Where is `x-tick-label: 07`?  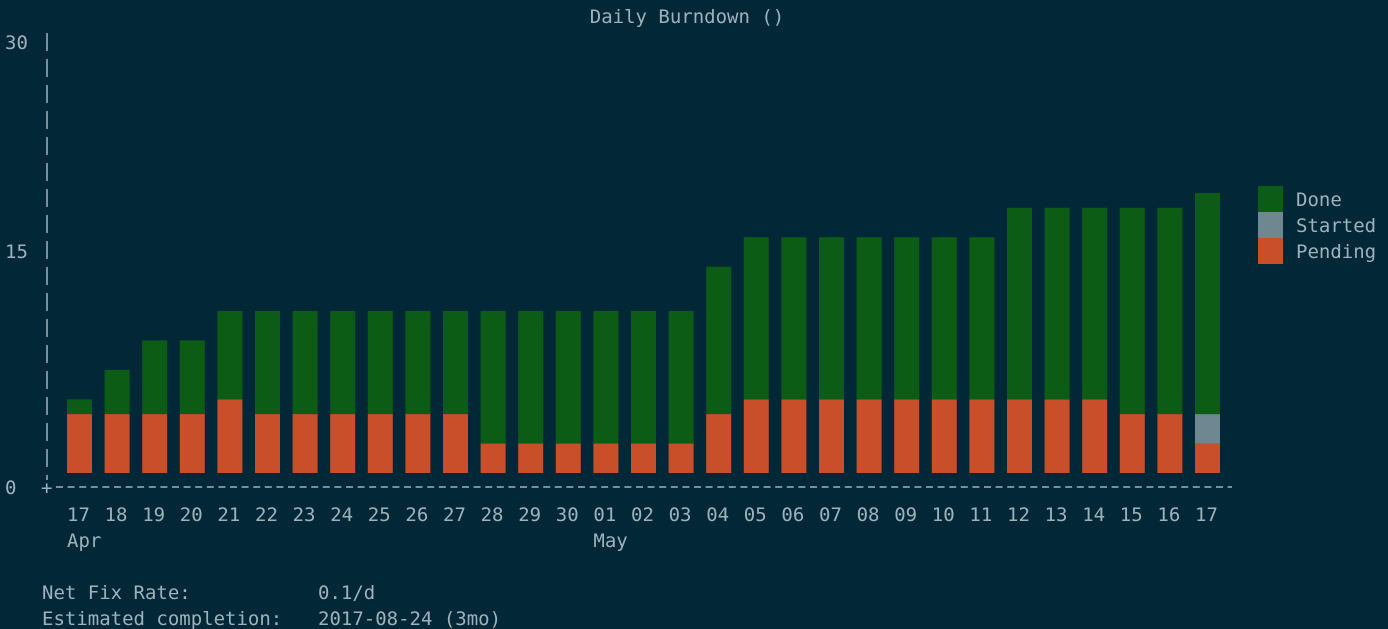
x-tick-label: 07 is located at coordinates (830, 515).